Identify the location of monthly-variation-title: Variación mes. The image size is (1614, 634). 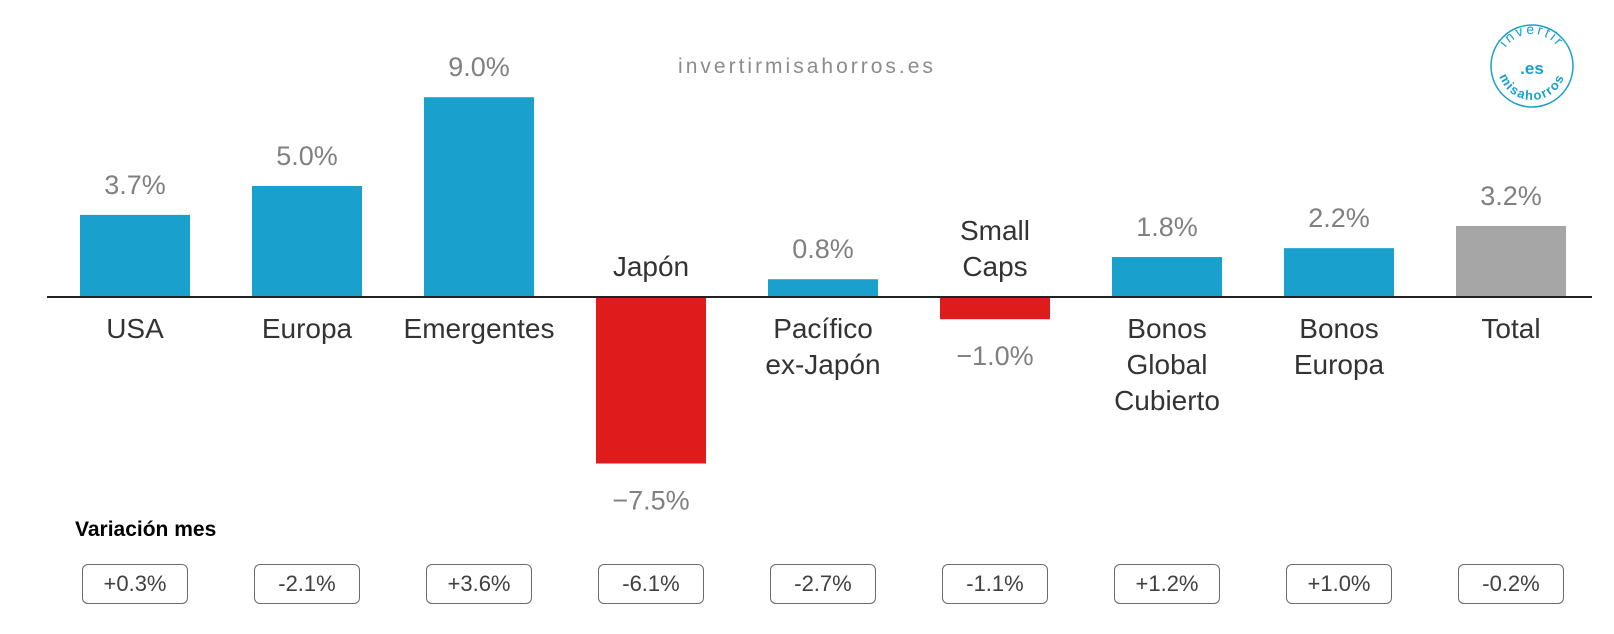
(146, 529).